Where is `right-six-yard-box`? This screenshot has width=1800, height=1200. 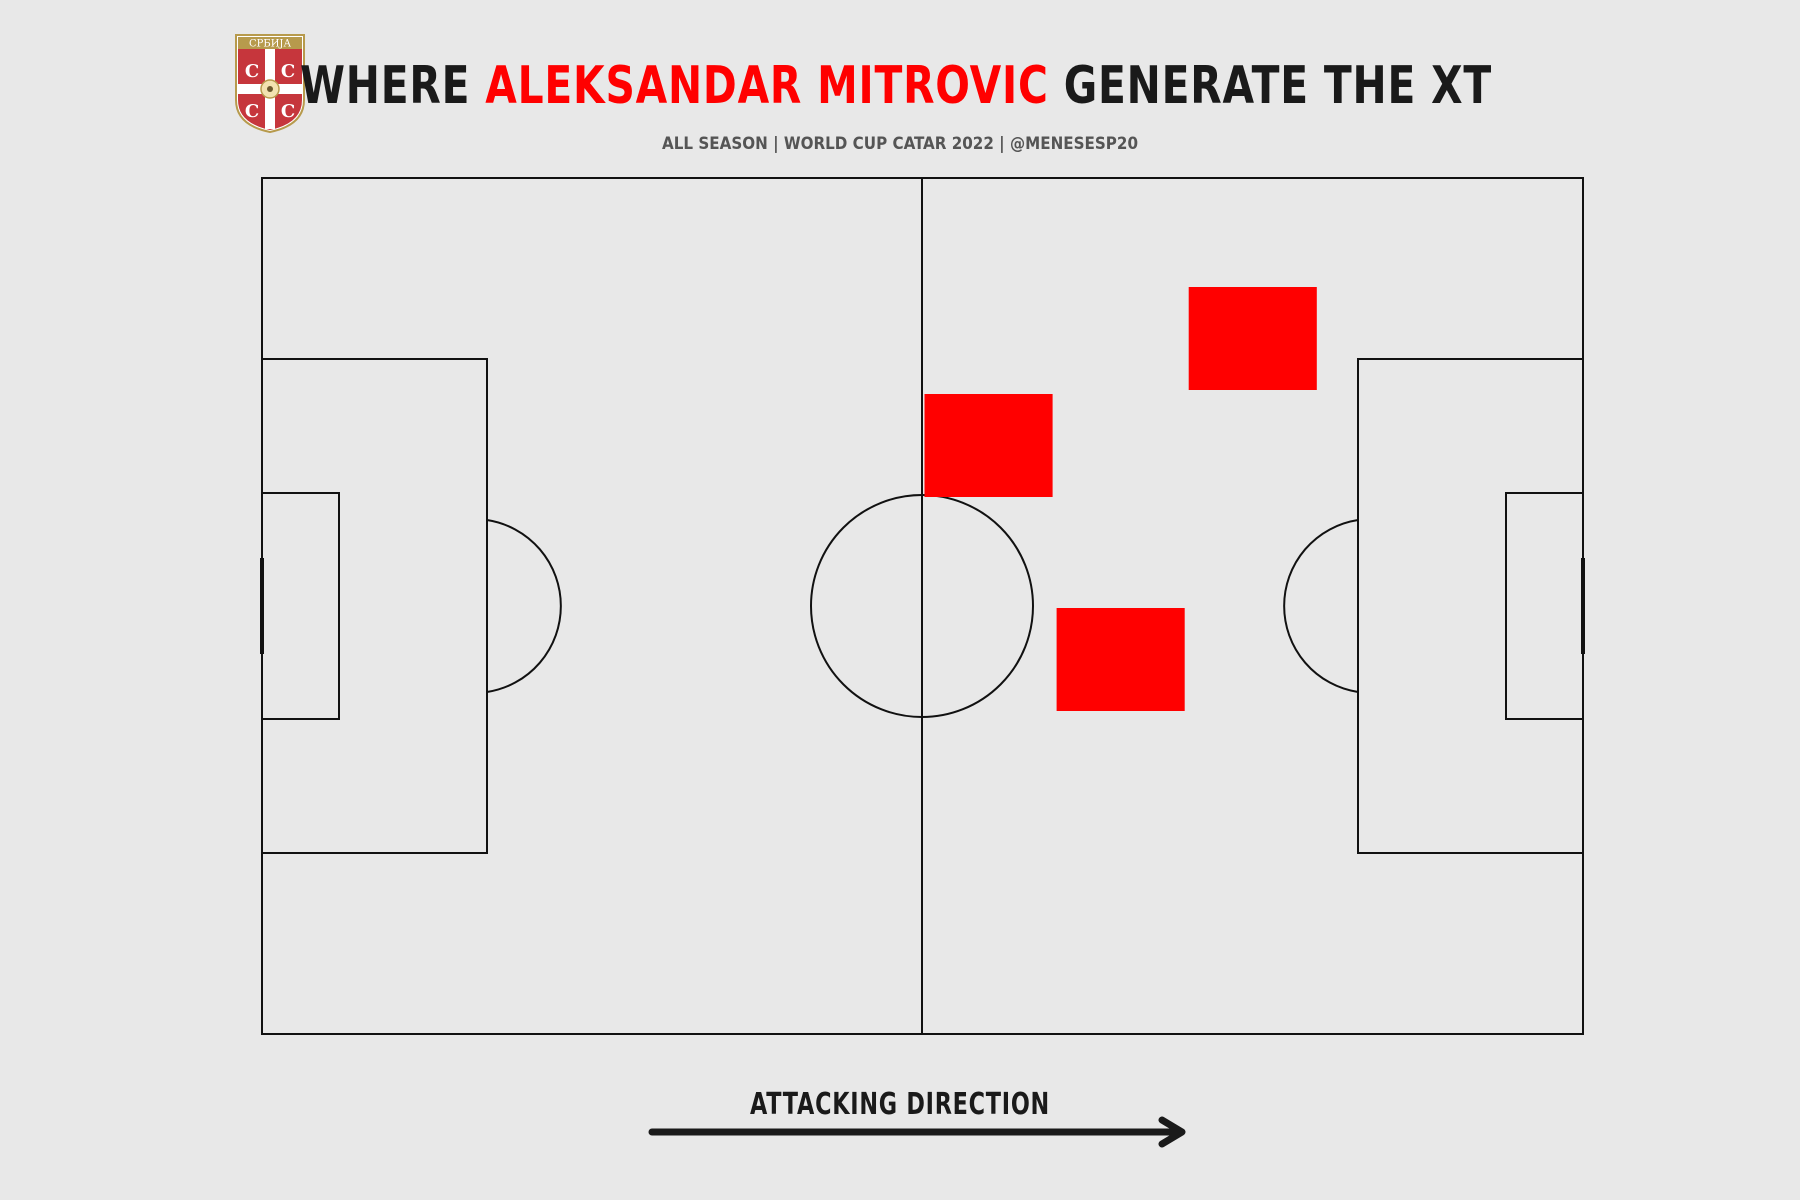
right-six-yard-box is located at coordinates (1544, 606).